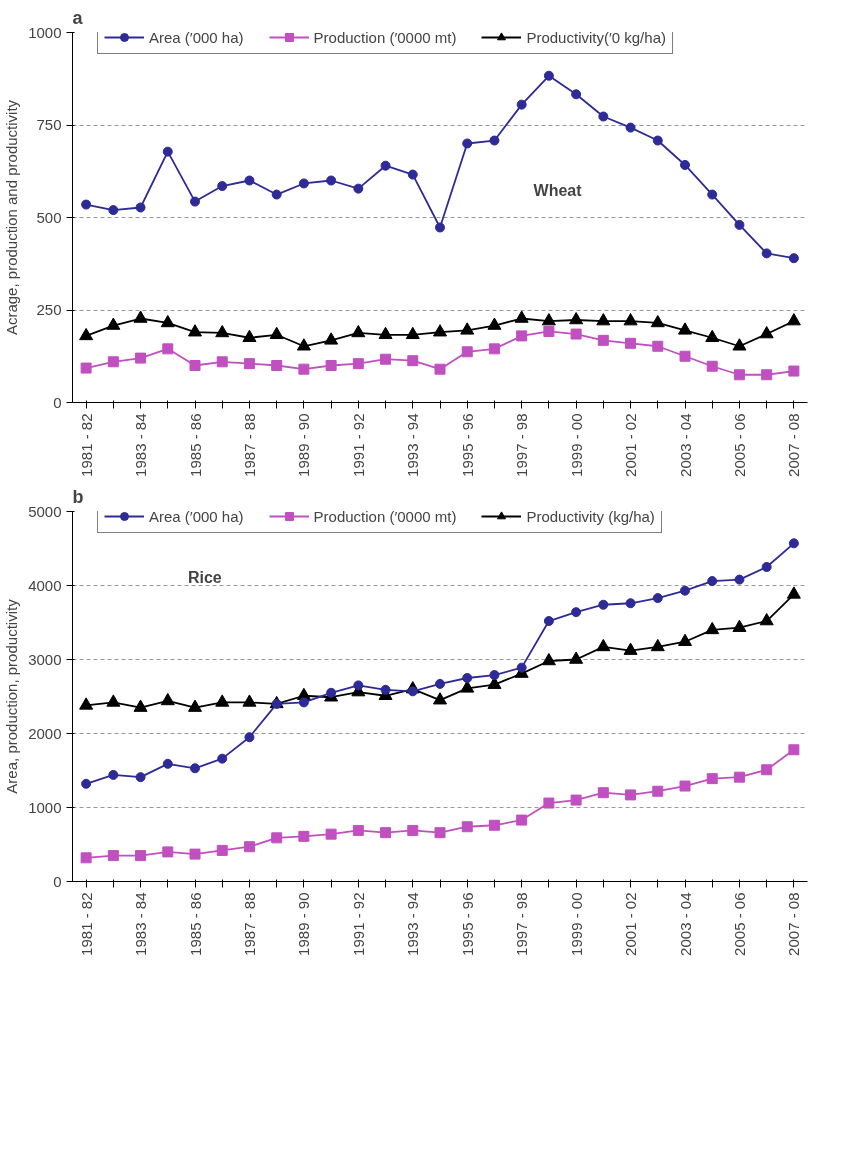  What do you see at coordinates (739, 924) in the screenshot?
I see `x-tick-label: 2005 - 06` at bounding box center [739, 924].